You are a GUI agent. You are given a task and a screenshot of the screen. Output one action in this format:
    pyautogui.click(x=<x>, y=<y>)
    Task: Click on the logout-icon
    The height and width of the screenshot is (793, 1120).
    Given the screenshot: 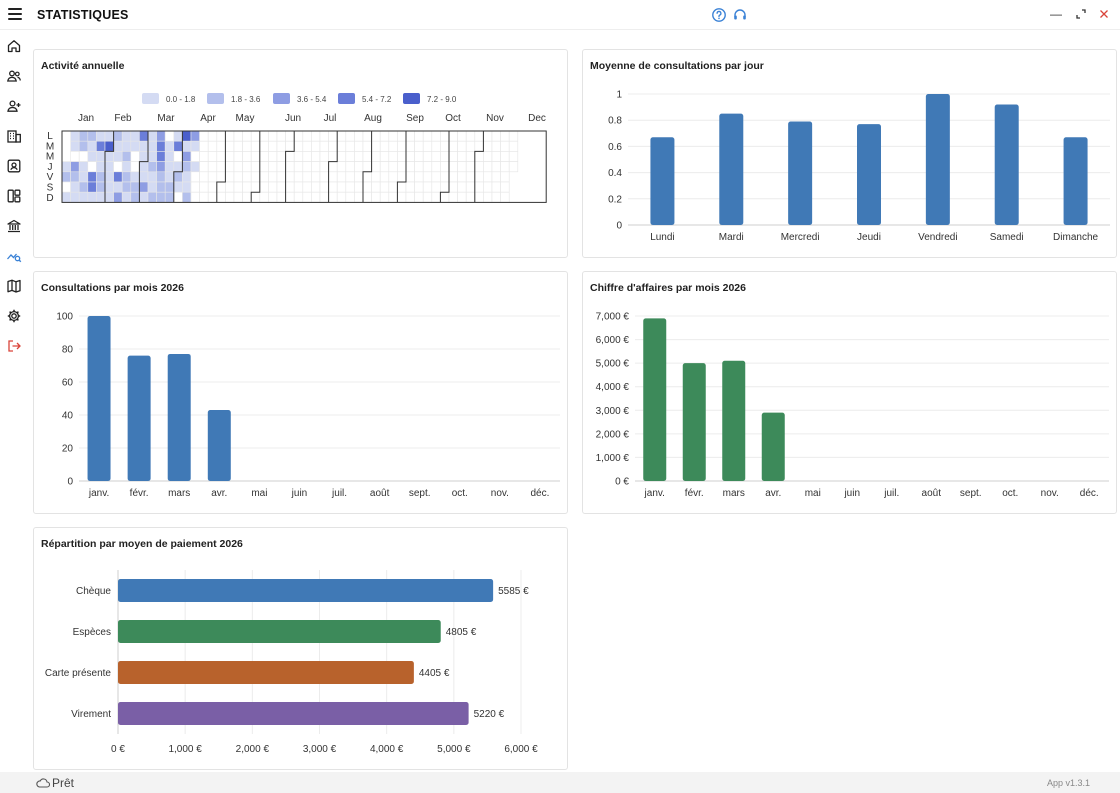 What is the action you would take?
    pyautogui.click(x=14, y=346)
    